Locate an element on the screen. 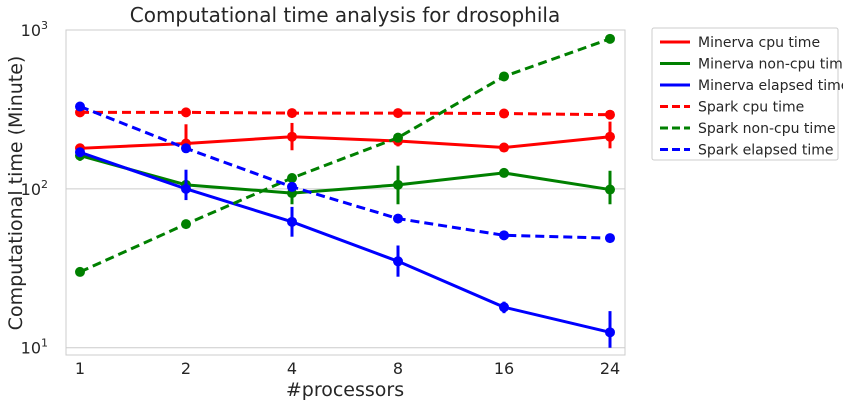  y-tick-label: 10² is located at coordinates (34, 188).